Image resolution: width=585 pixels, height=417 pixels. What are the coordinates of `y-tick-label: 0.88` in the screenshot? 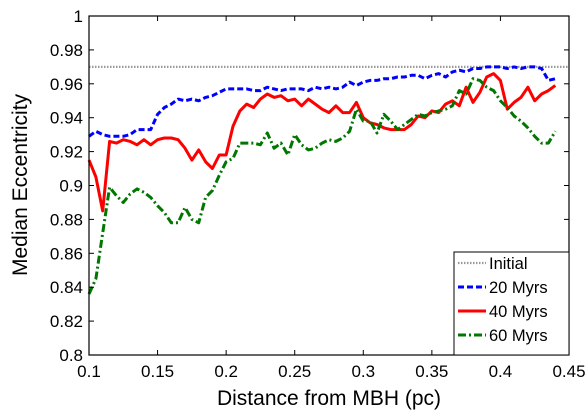 It's located at (66, 219).